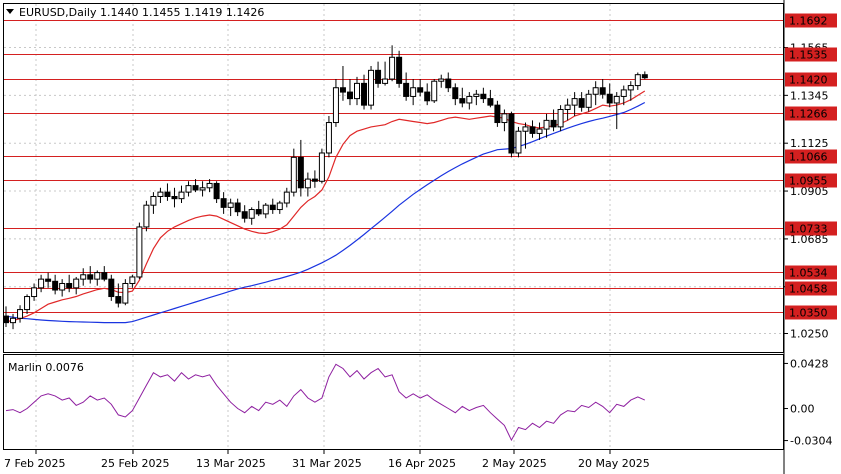  Describe the element at coordinates (808, 273) in the screenshot. I see `price-level-label: 1.0534` at that location.